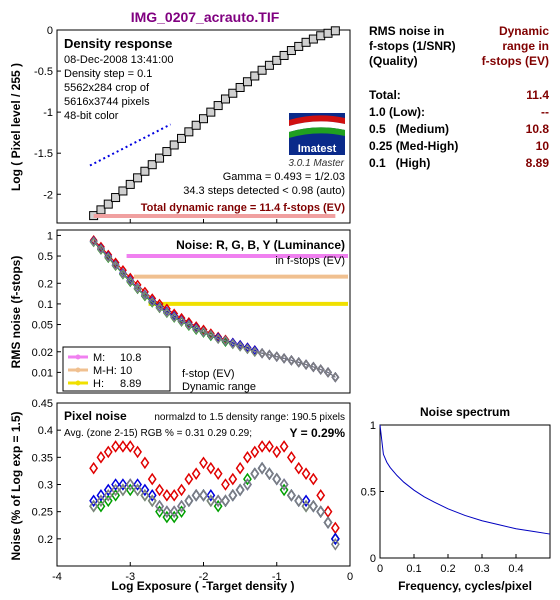  I want to click on table-row: 0.5 (Medium) 10.8, so click(459, 129).